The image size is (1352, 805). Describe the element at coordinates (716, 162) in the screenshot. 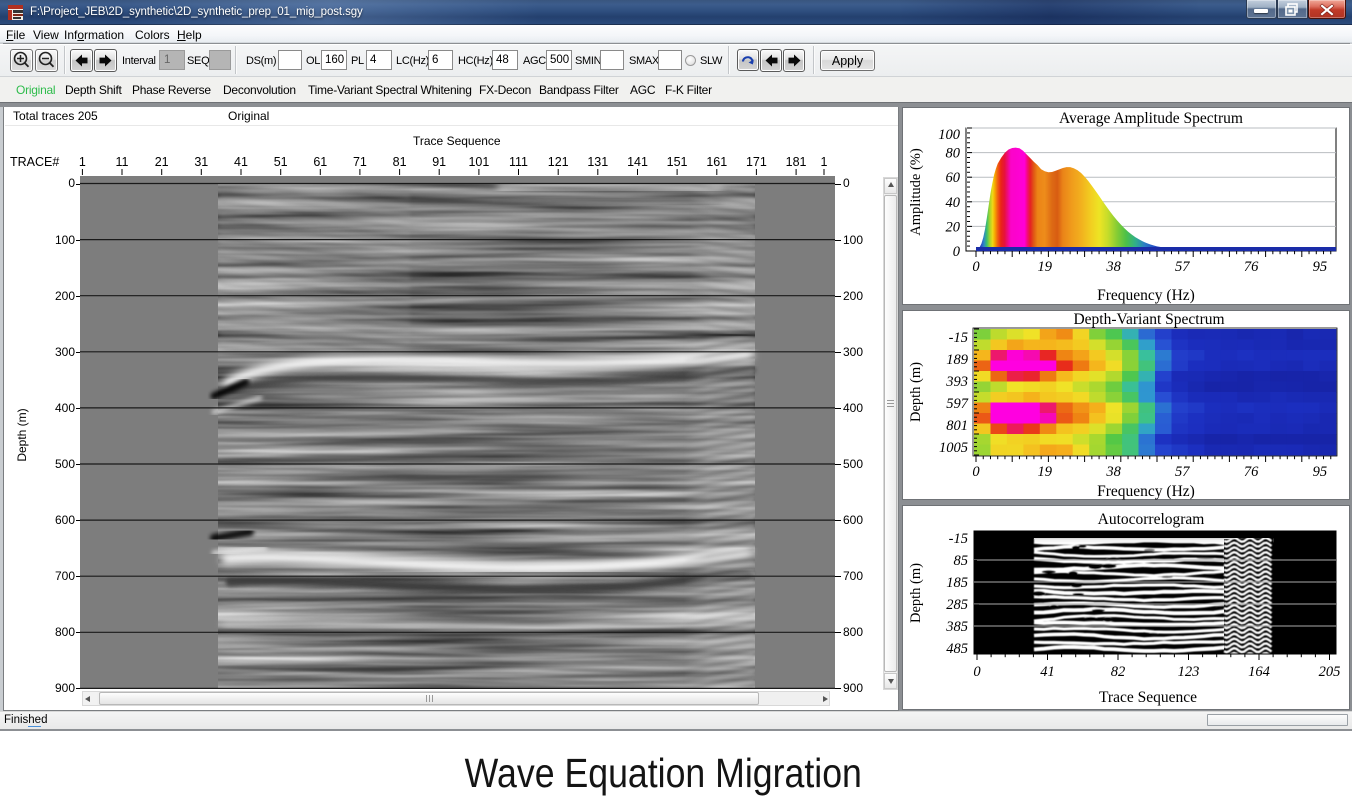

I see `svg-text: 161` at that location.